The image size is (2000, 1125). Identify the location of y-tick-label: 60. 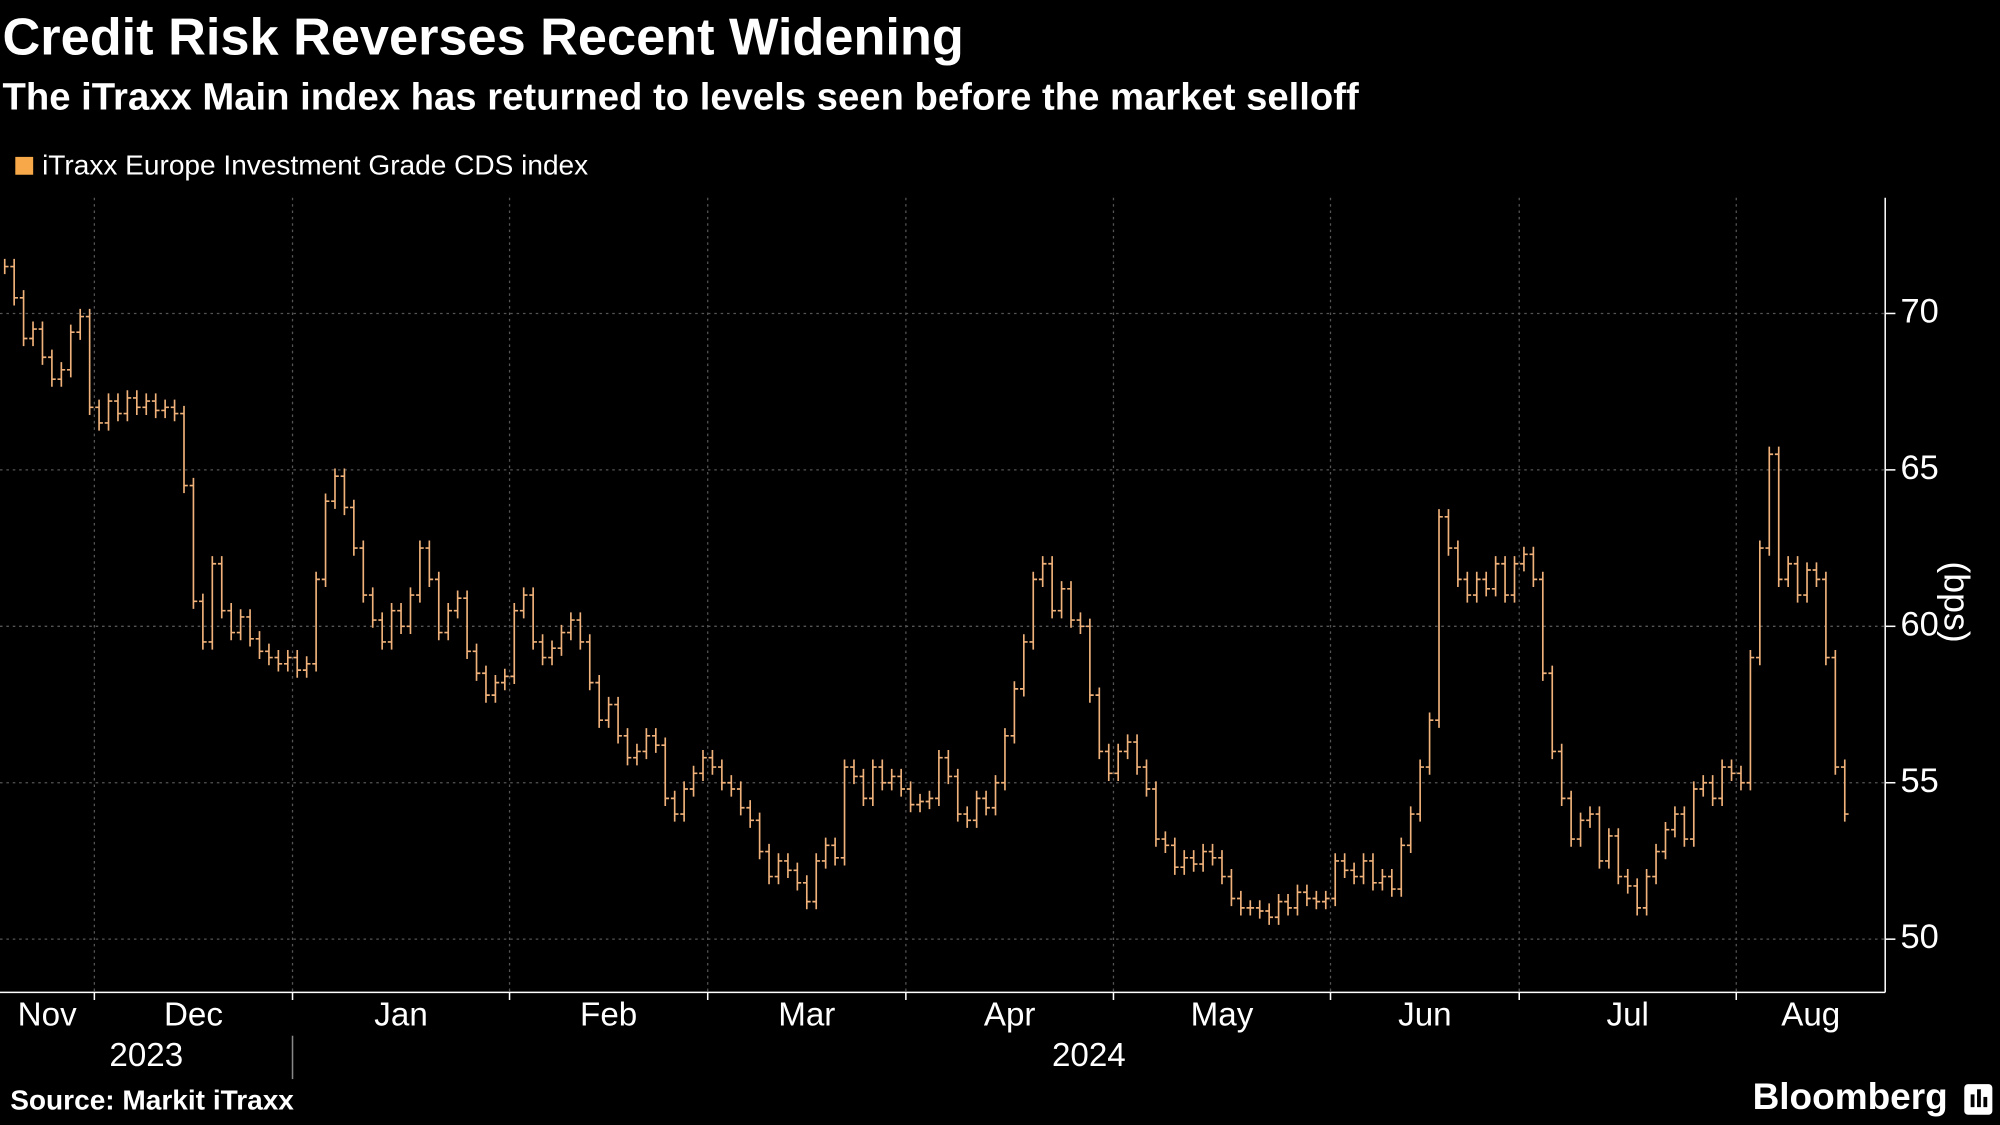
(1920, 624).